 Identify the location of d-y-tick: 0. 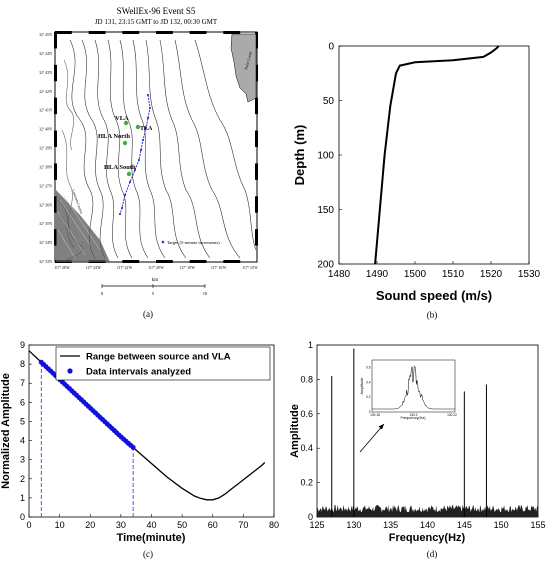
(310, 517).